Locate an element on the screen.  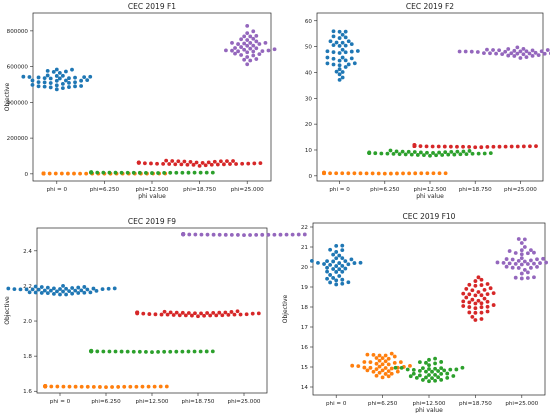
y-tick-label: 10 is located at coordinates (309, 151).